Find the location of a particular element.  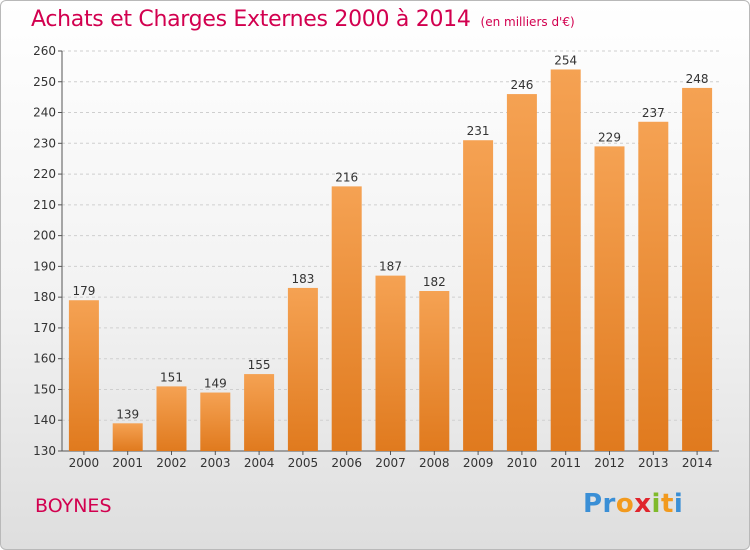

x-tick-label: 2014 is located at coordinates (697, 463).